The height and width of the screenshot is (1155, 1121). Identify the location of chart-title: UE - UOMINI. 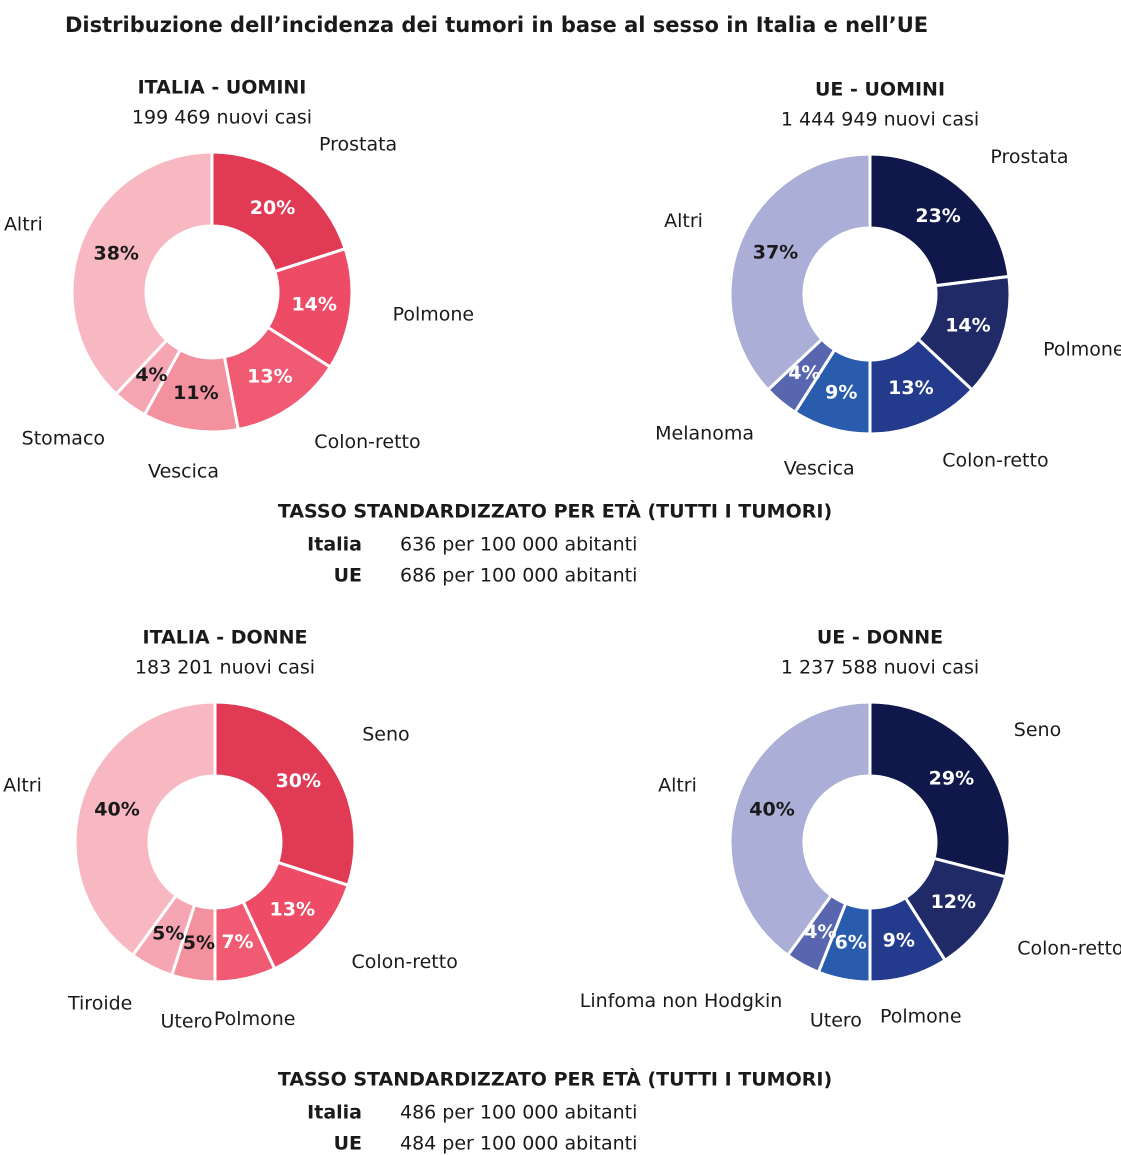
(880, 90).